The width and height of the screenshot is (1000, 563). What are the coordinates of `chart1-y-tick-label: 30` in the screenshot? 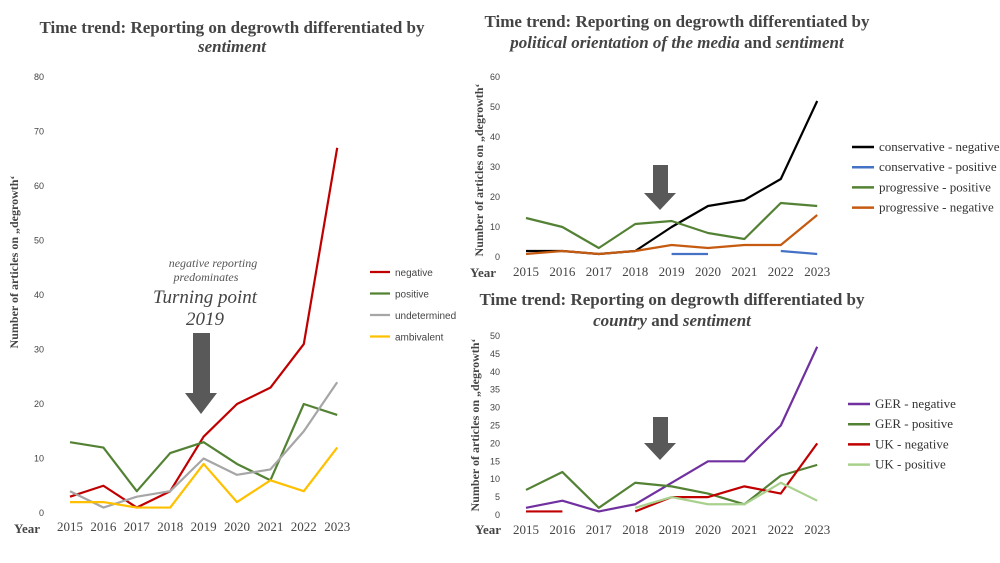 It's located at (39, 350).